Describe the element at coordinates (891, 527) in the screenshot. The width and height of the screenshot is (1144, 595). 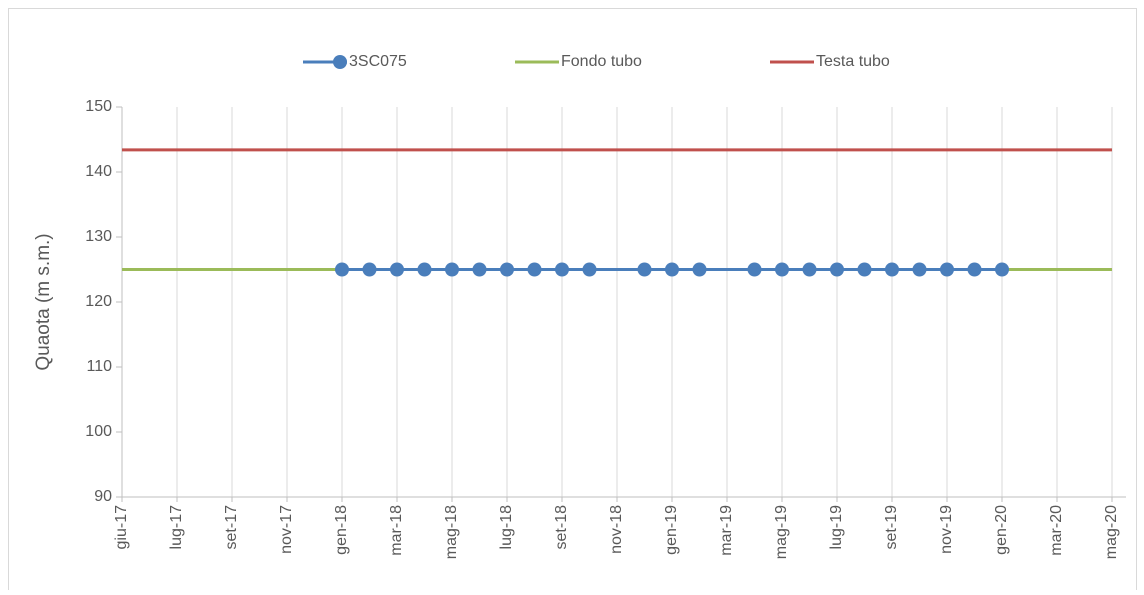
I see `x-tick-label: set-19` at that location.